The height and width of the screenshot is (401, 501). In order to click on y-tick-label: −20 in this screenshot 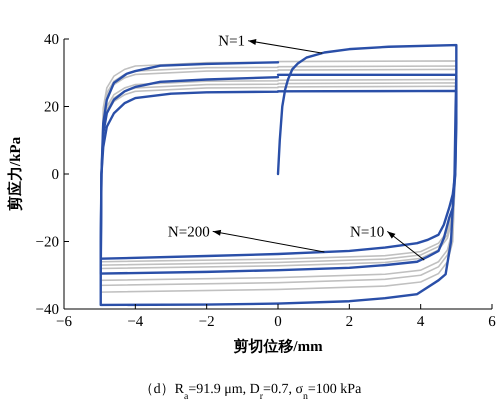, I will do `click(47, 242)`.